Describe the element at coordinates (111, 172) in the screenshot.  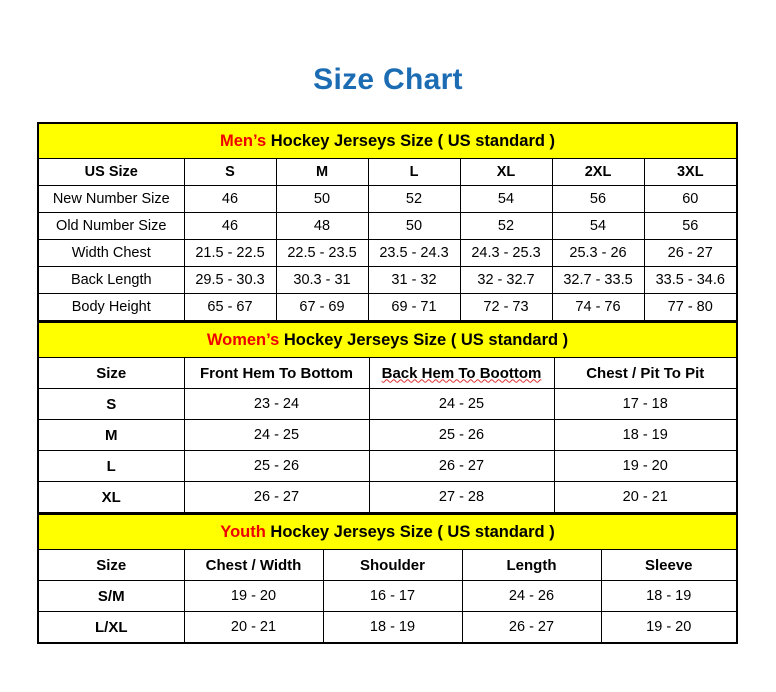
I see `mens-col-header-0: US Size` at that location.